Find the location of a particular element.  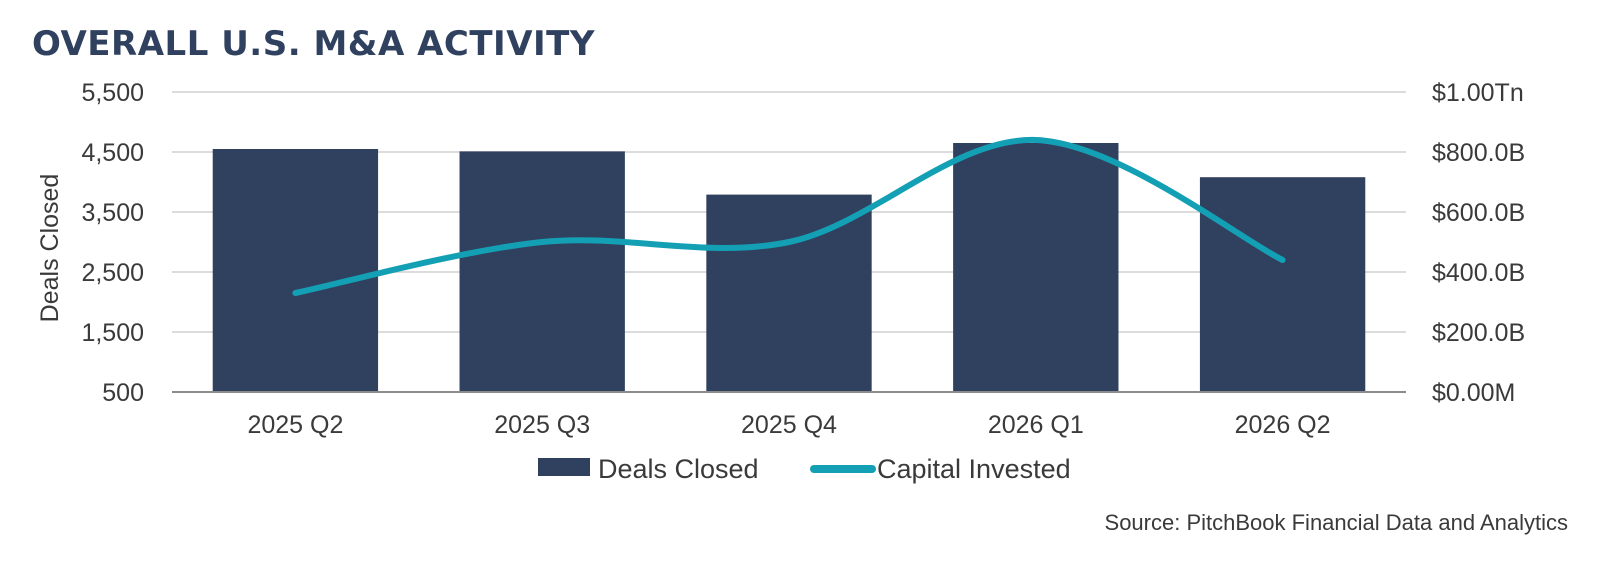

chart-title: OVERALL U.S. M&A ACTIVITY is located at coordinates (313, 44).